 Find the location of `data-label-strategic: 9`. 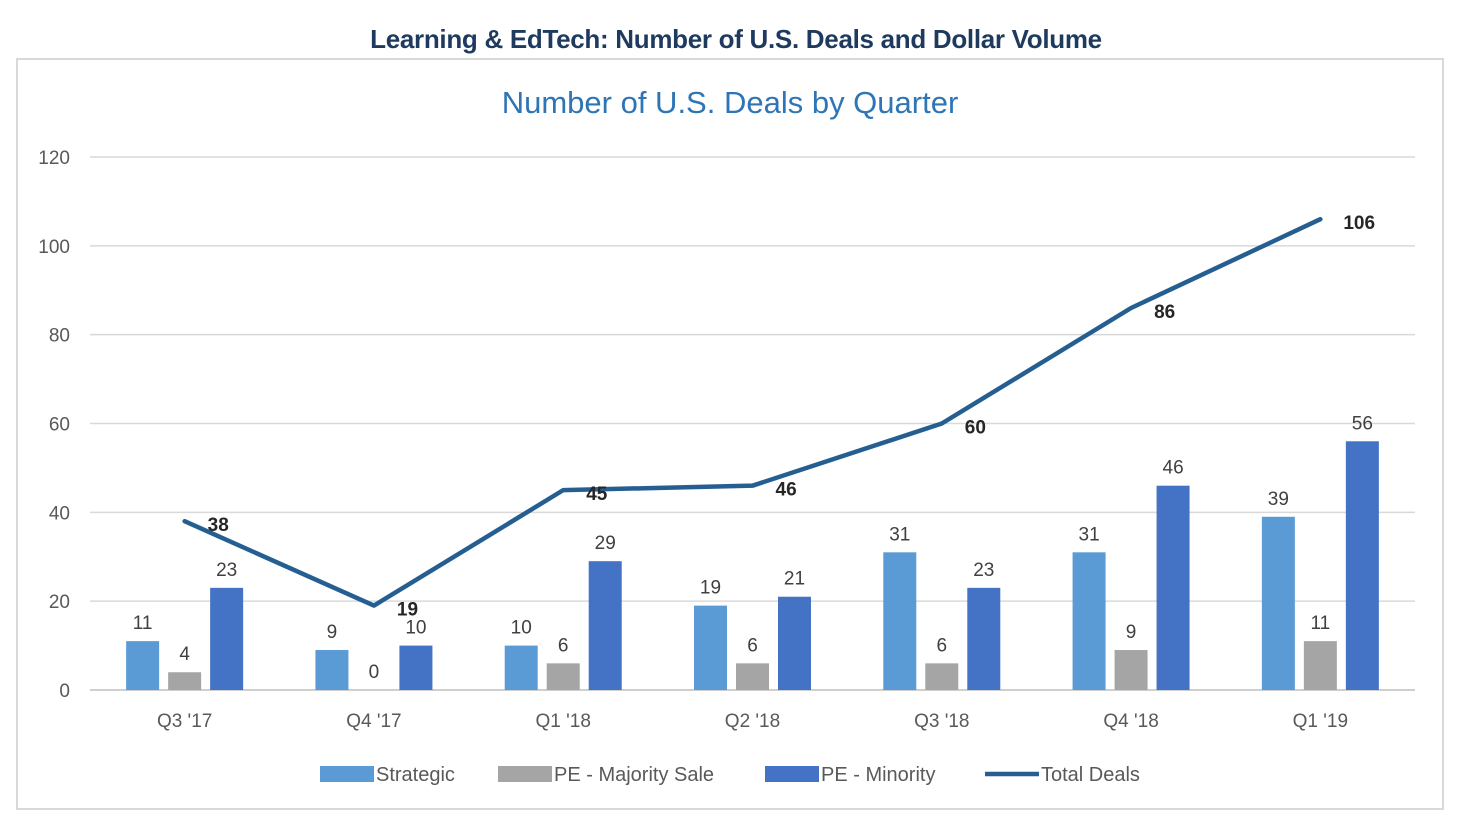

data-label-strategic: 9 is located at coordinates (332, 632).